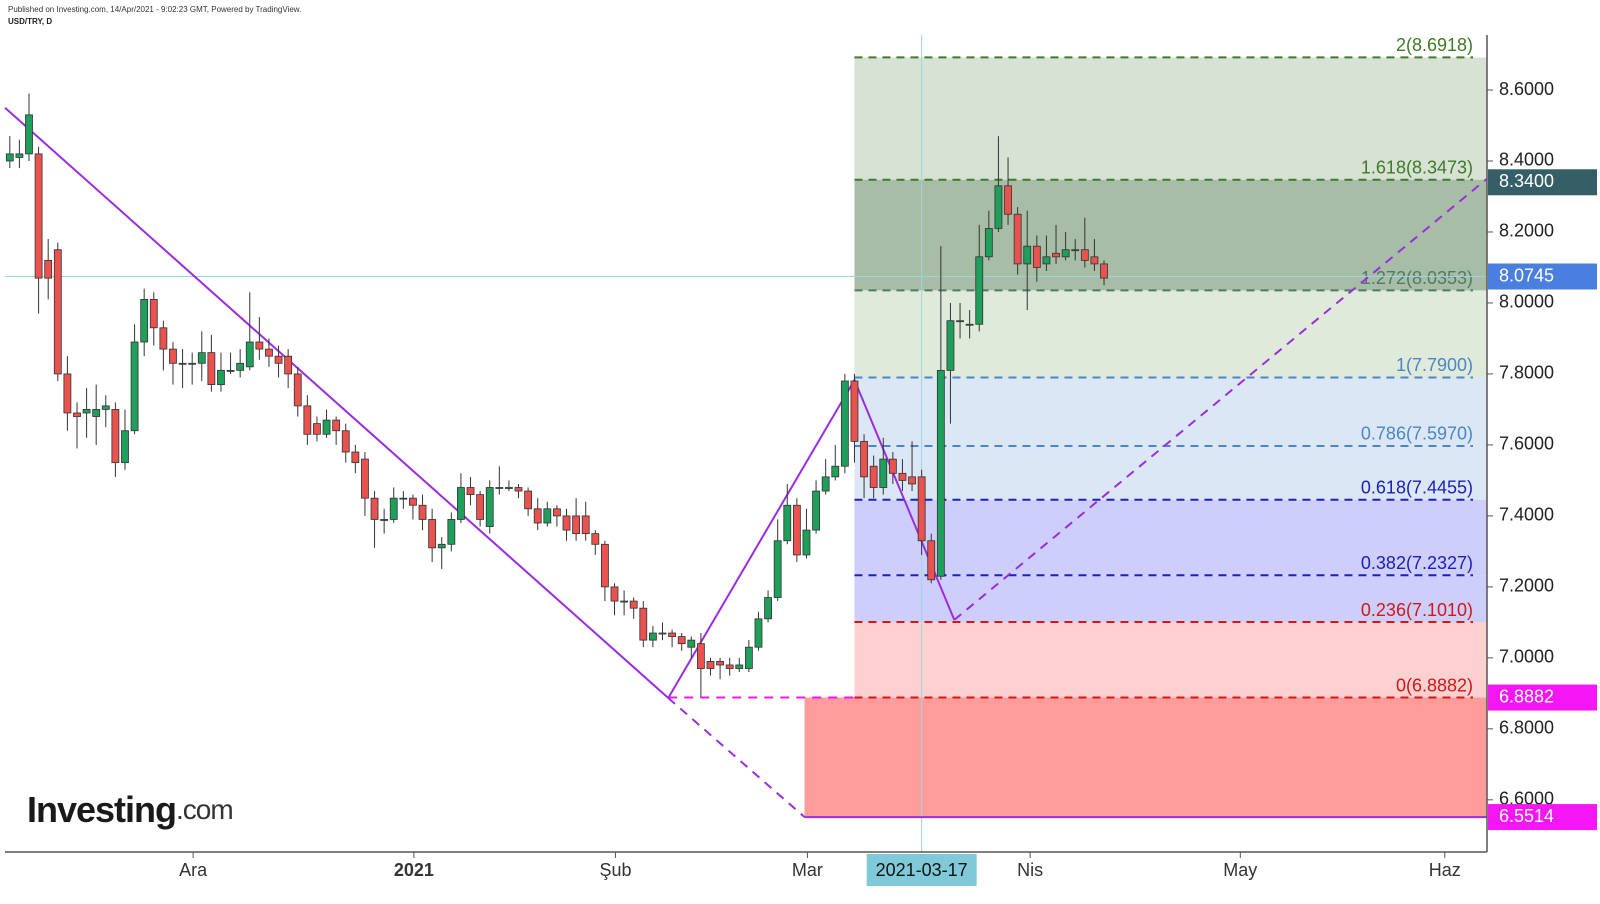 The image size is (1600, 904). Describe the element at coordinates (615, 870) in the screenshot. I see `x-tick-label: Şub` at that location.